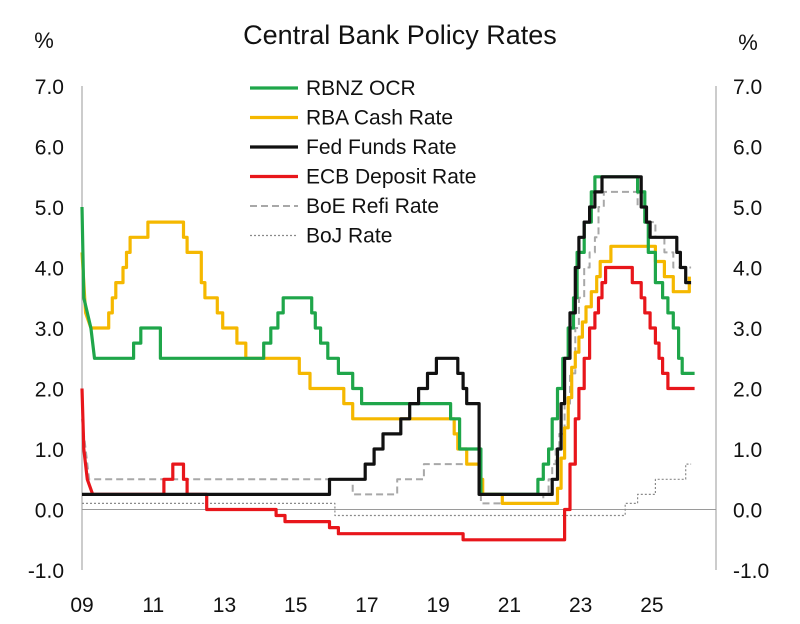  I want to click on y-tick-label-left: 2.0, so click(49, 390).